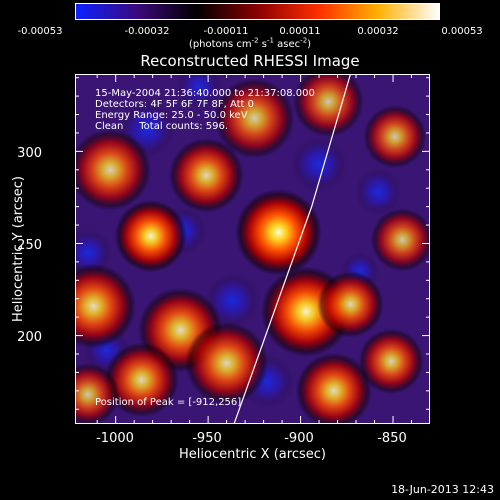 This screenshot has height=500, width=500. Describe the element at coordinates (442, 489) in the screenshot. I see `timestamp: 18-Jun-2013 12:43` at that location.